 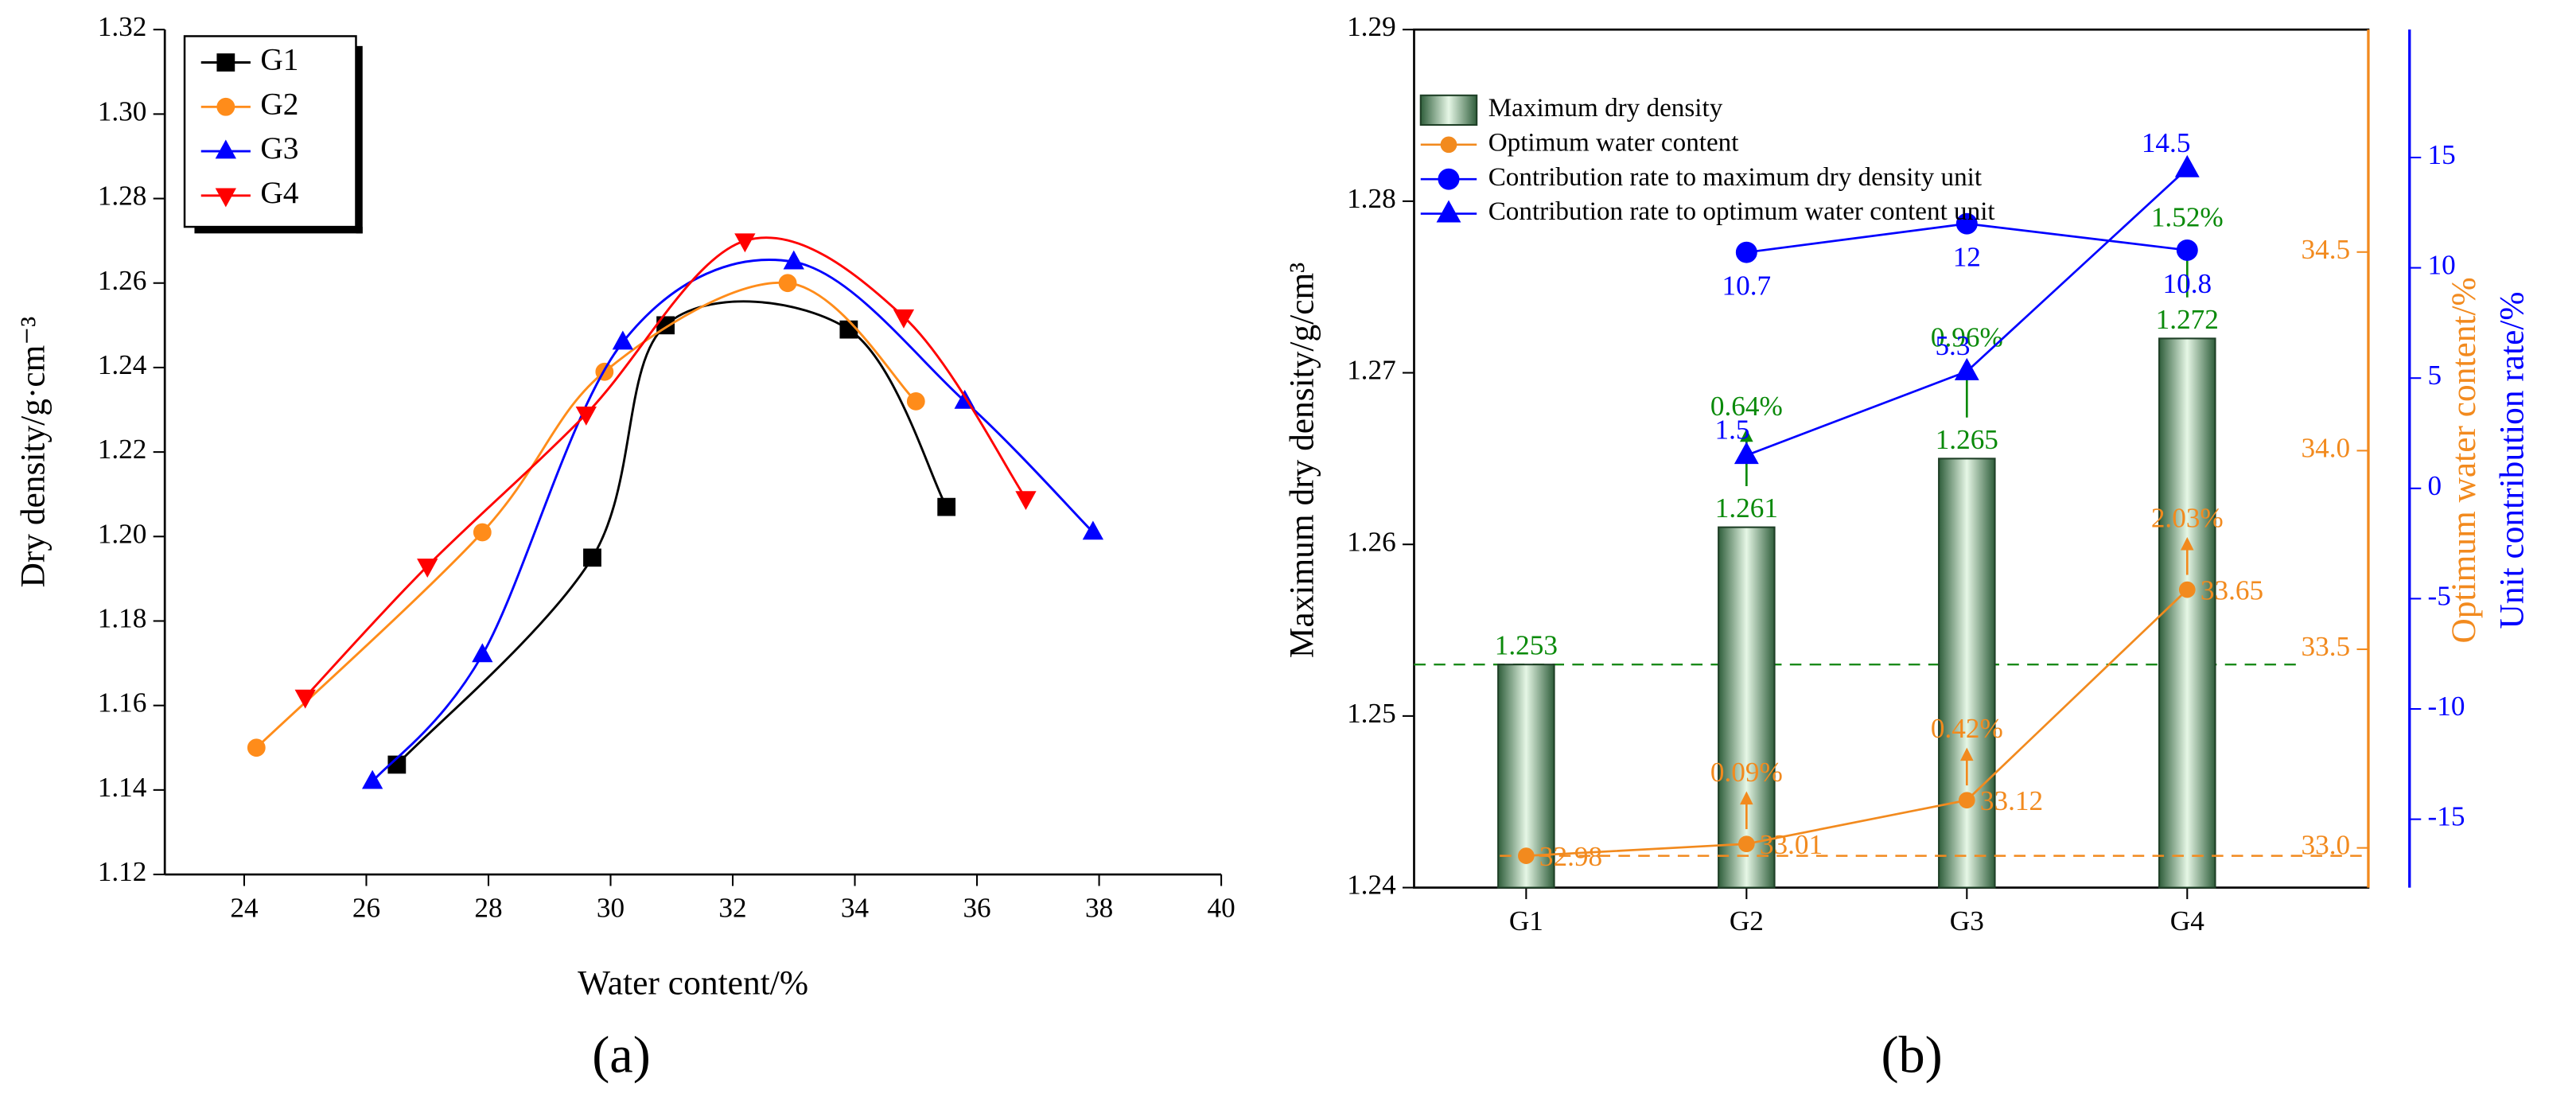 What do you see at coordinates (2188, 319) in the screenshot?
I see `data-label: 1.272` at bounding box center [2188, 319].